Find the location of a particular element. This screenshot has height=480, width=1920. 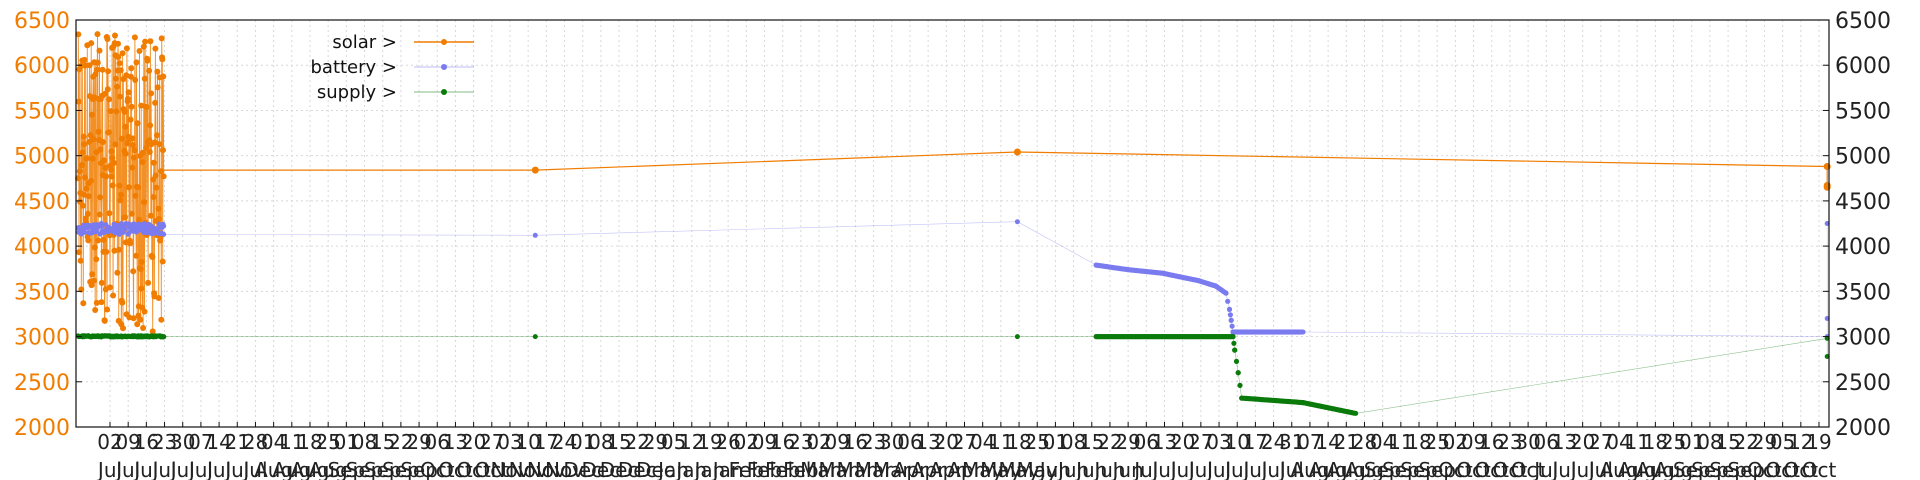

x-tick-day-label: 08 is located at coordinates (1709, 442).